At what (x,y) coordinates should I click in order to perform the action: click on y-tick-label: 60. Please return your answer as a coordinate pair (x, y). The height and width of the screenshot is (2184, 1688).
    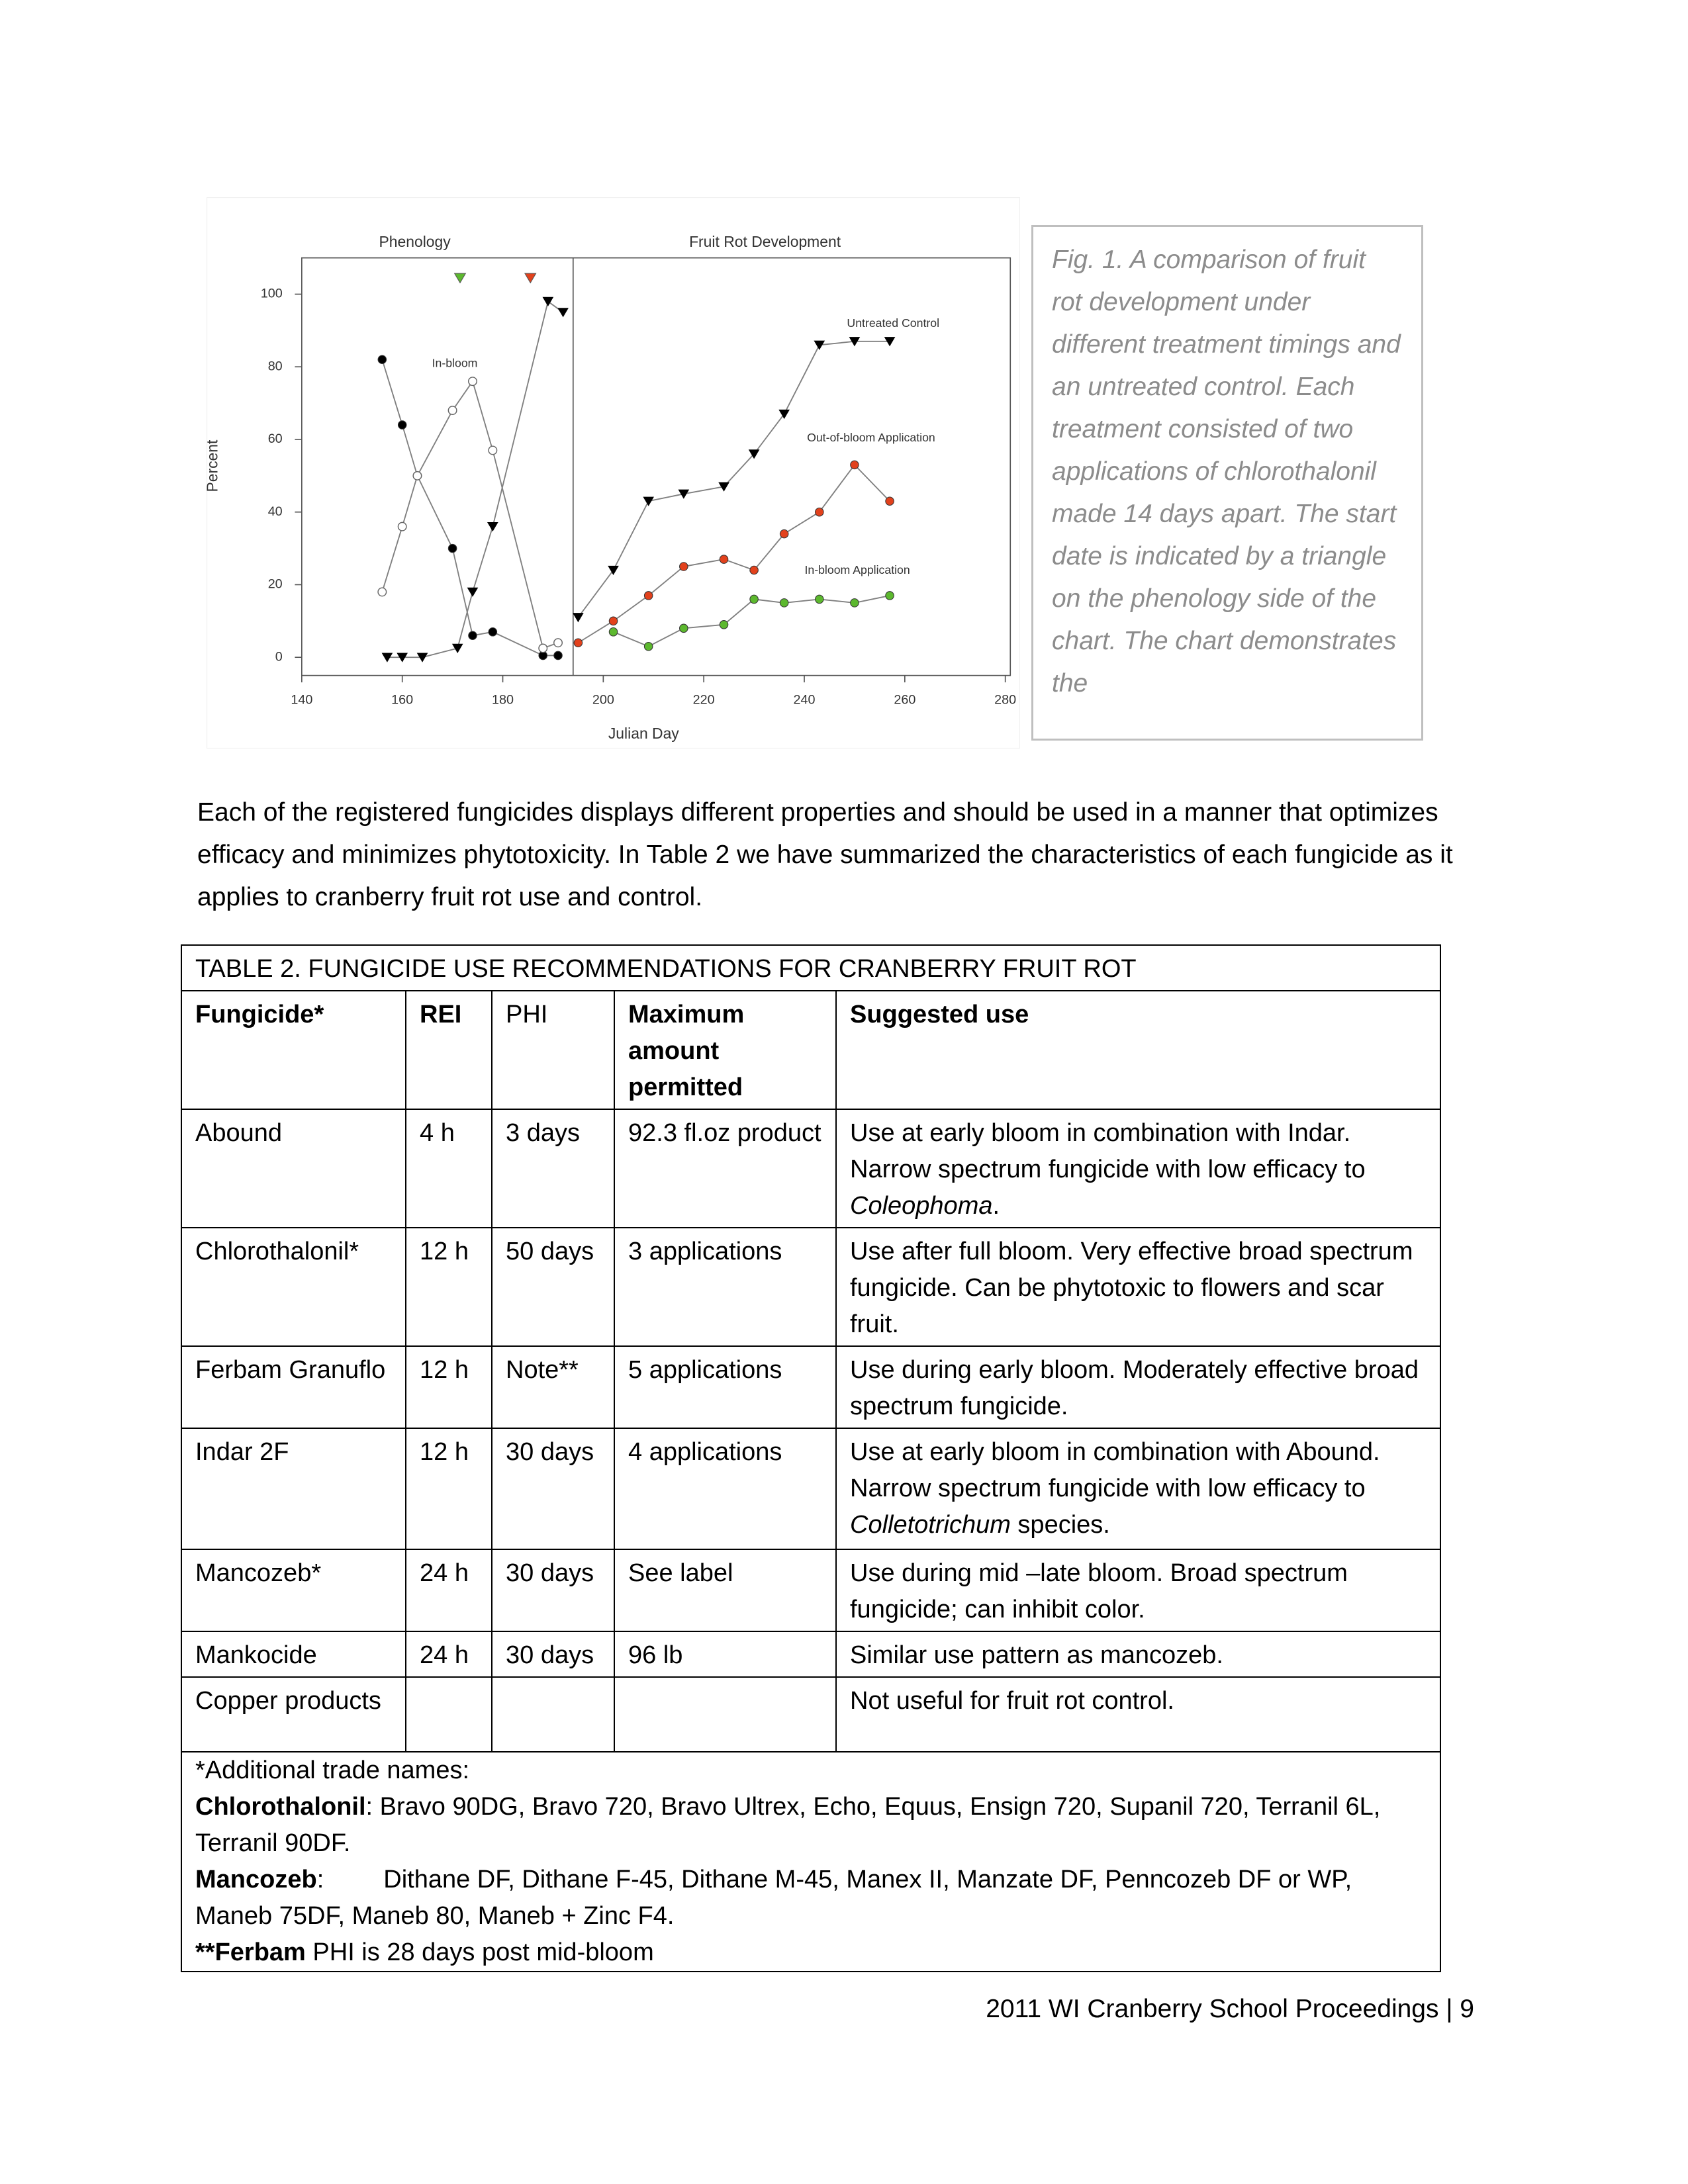
    Looking at the image, I should click on (275, 439).